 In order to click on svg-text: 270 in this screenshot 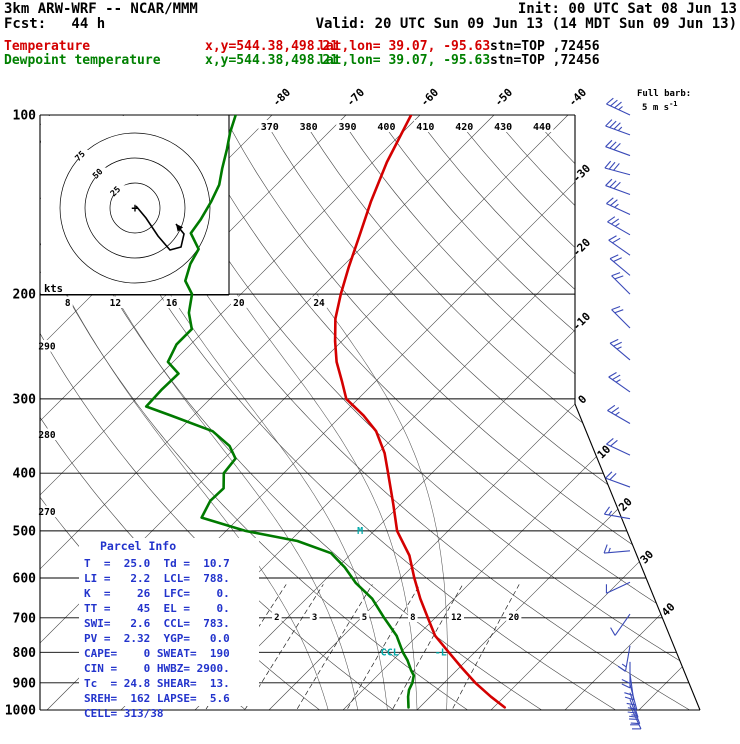, I will do `click(46, 512)`.